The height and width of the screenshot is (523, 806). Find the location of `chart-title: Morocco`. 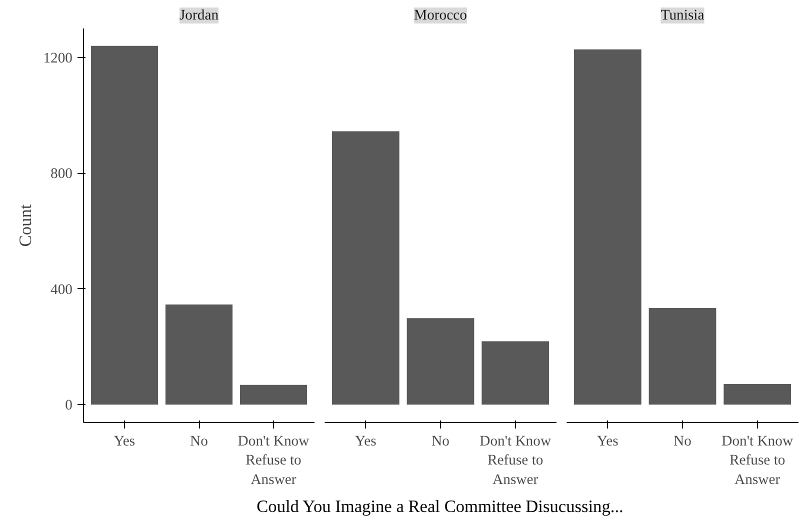

chart-title: Morocco is located at coordinates (440, 16).